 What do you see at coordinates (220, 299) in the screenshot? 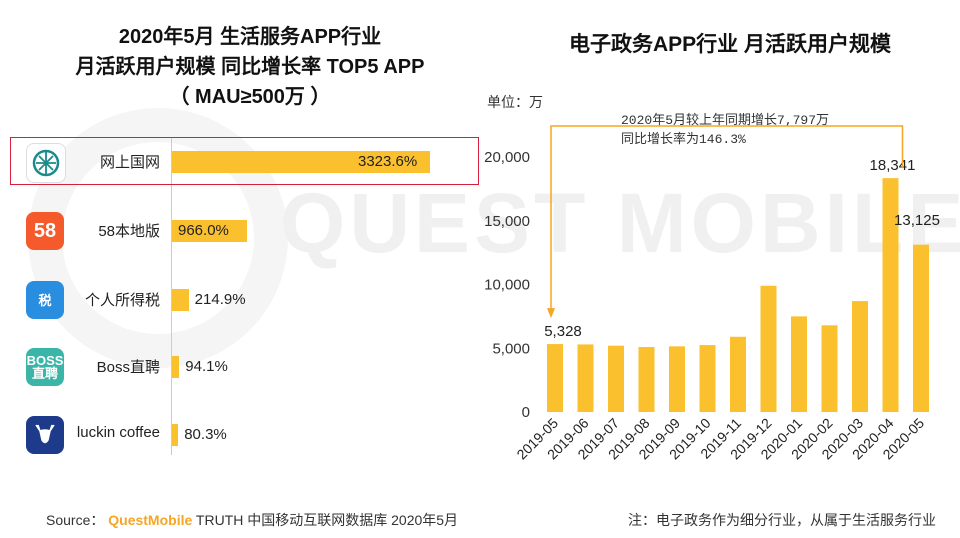
I see `bar-data-label: 214.9%` at bounding box center [220, 299].